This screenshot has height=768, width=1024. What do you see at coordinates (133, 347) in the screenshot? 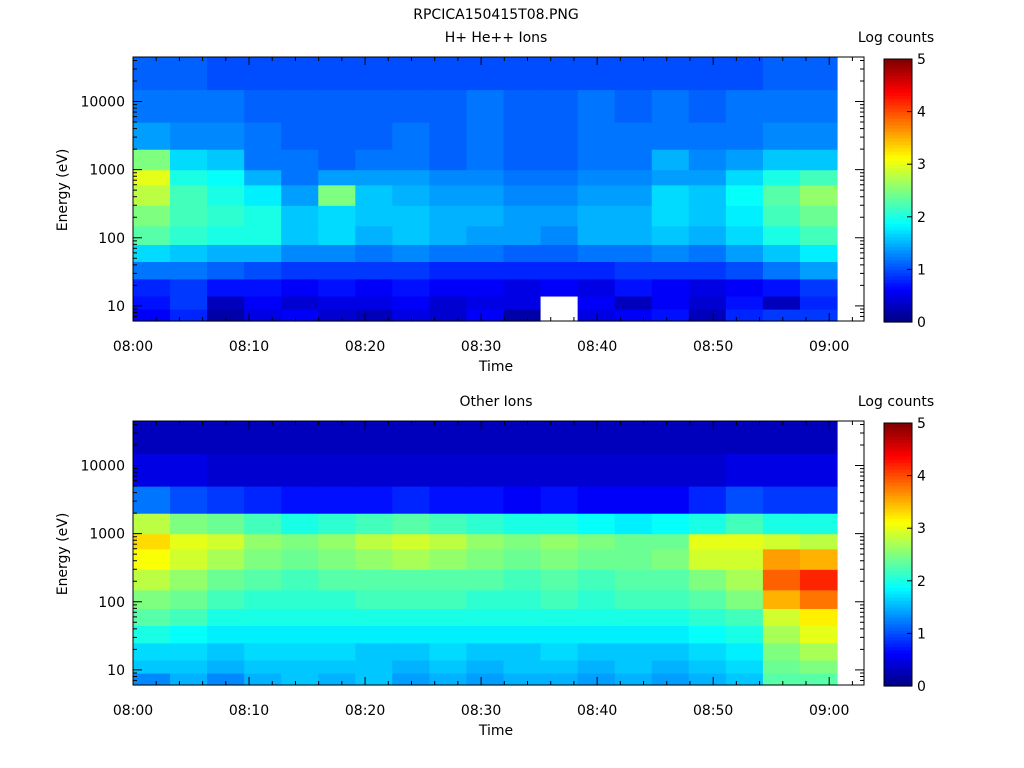
I see `x-tick-label: 08:00` at bounding box center [133, 347].